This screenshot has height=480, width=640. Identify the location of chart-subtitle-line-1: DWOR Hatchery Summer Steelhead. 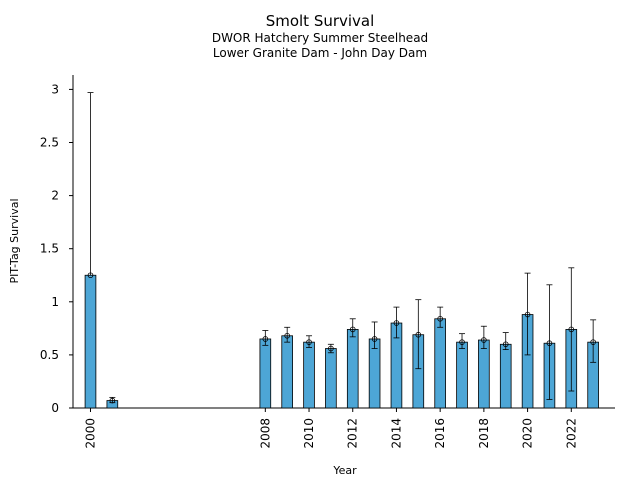
(320, 38).